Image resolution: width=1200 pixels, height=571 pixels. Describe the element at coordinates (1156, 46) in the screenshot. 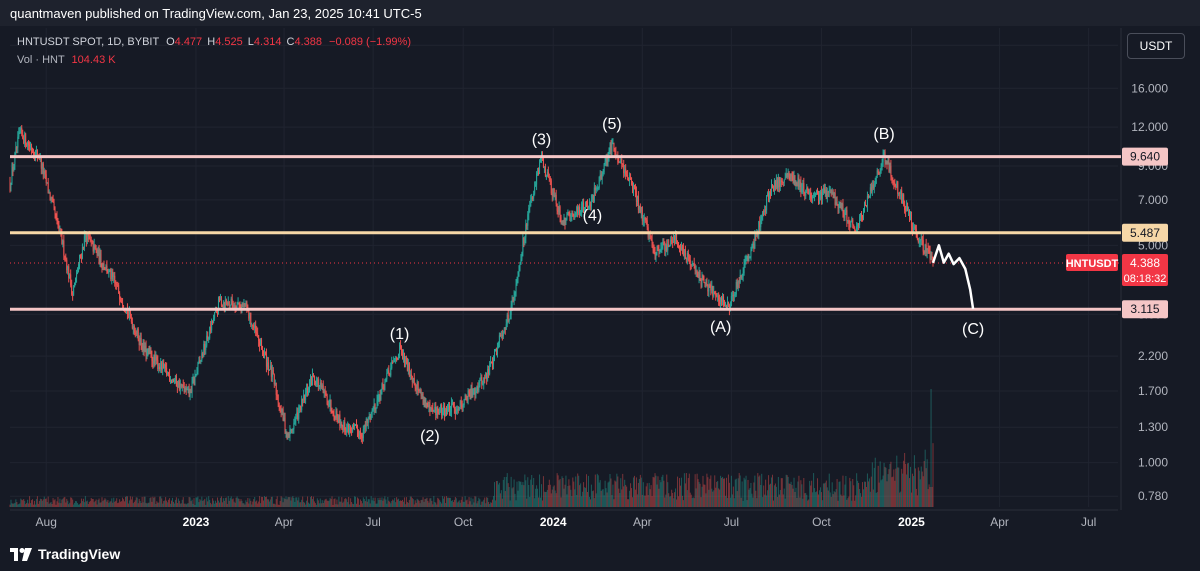

I see `currency-button: USDT` at that location.